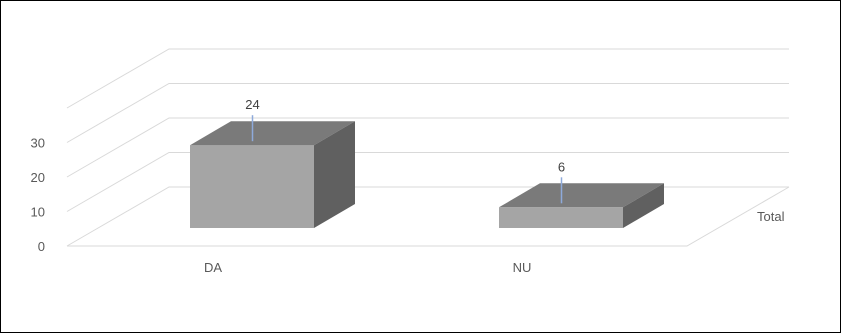 The height and width of the screenshot is (333, 841). What do you see at coordinates (213, 267) in the screenshot?
I see `x-category-label: DA` at bounding box center [213, 267].